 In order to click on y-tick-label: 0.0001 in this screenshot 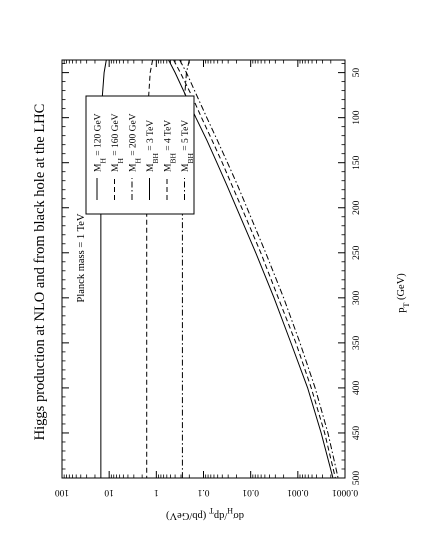, I will do `click(345, 492)`.